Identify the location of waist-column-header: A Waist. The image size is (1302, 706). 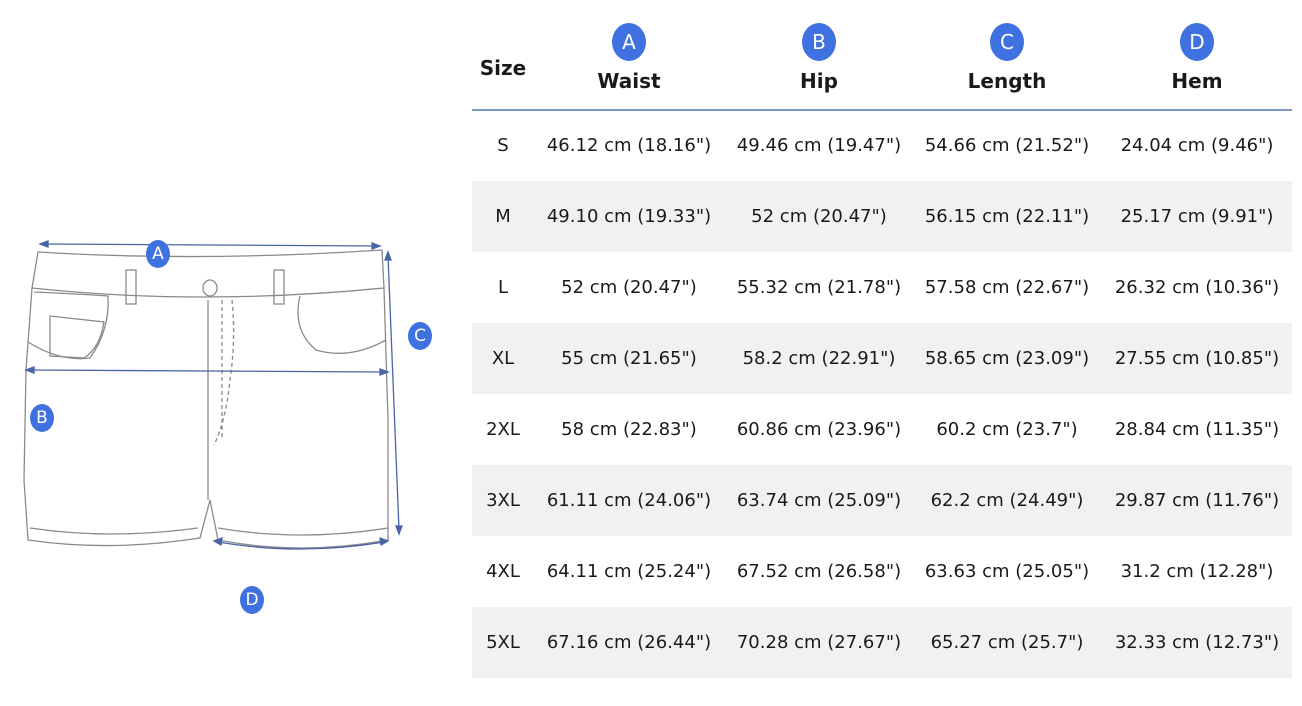
(629, 55).